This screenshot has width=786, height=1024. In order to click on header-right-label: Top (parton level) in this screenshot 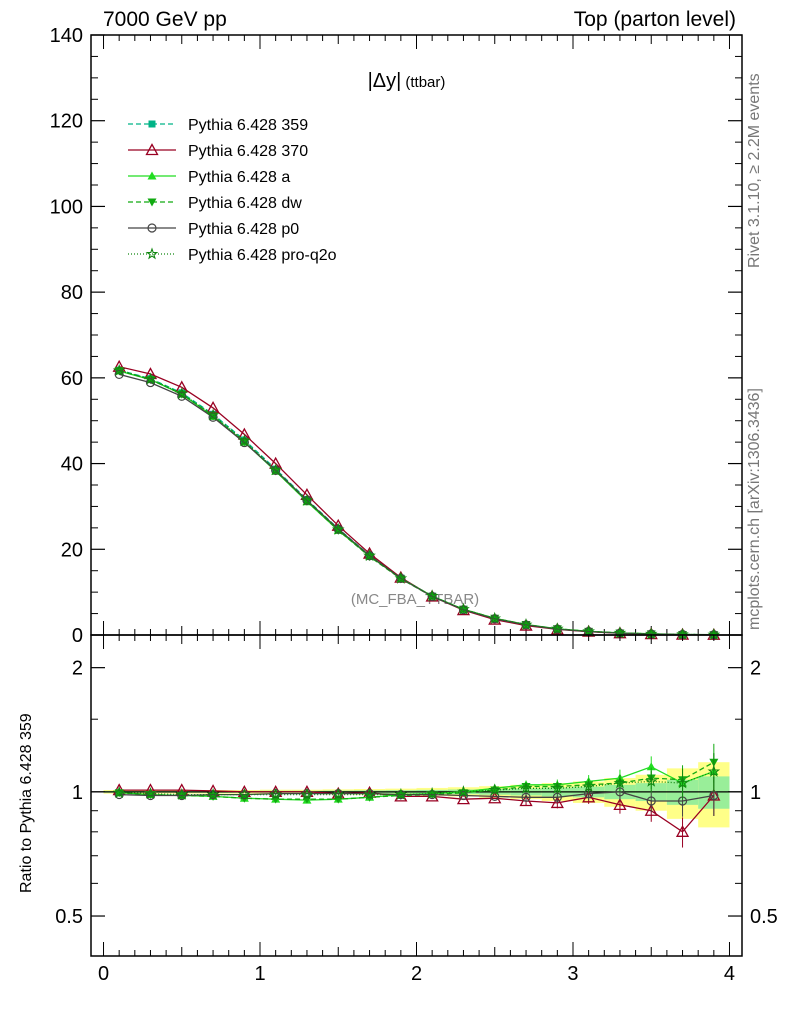, I will do `click(654, 19)`.